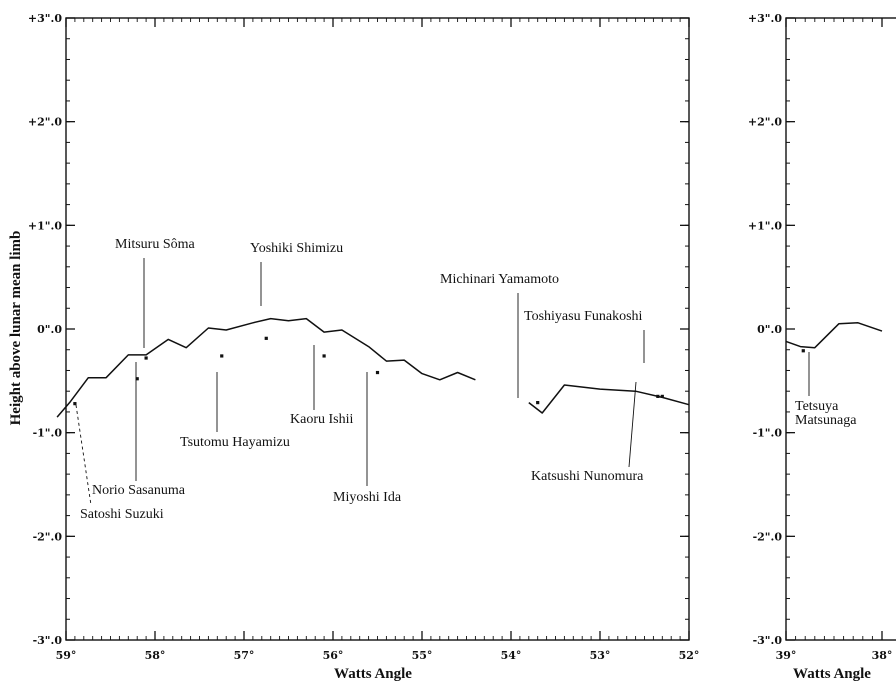 This screenshot has height=684, width=896. I want to click on observer-label-michinari-yamamoto: Michinari Yamamoto, so click(499, 279).